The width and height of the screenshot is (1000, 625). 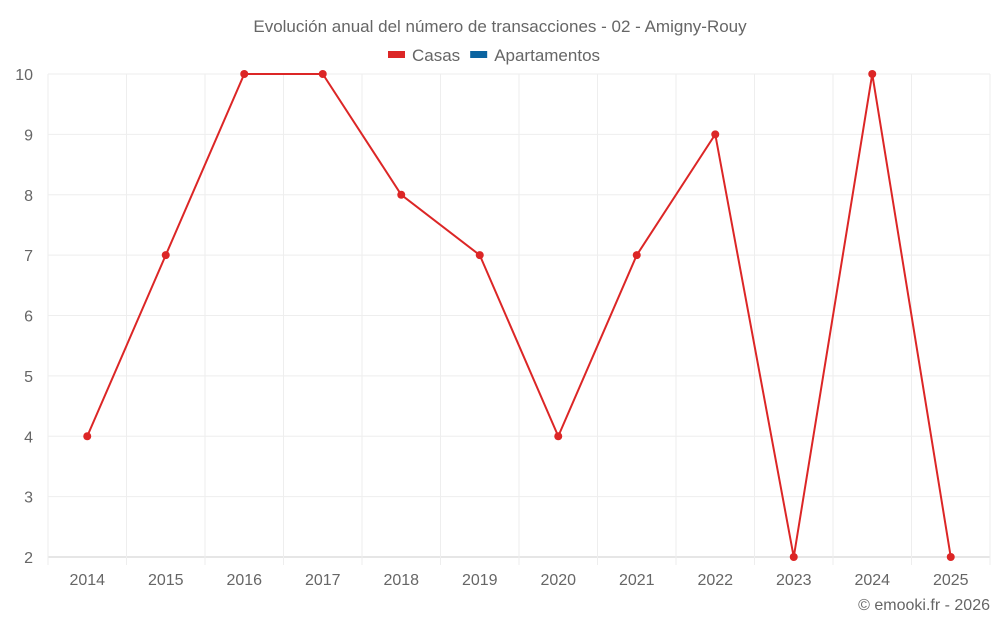 I want to click on legend-label-apartamentos: Apartamentos, so click(x=547, y=55).